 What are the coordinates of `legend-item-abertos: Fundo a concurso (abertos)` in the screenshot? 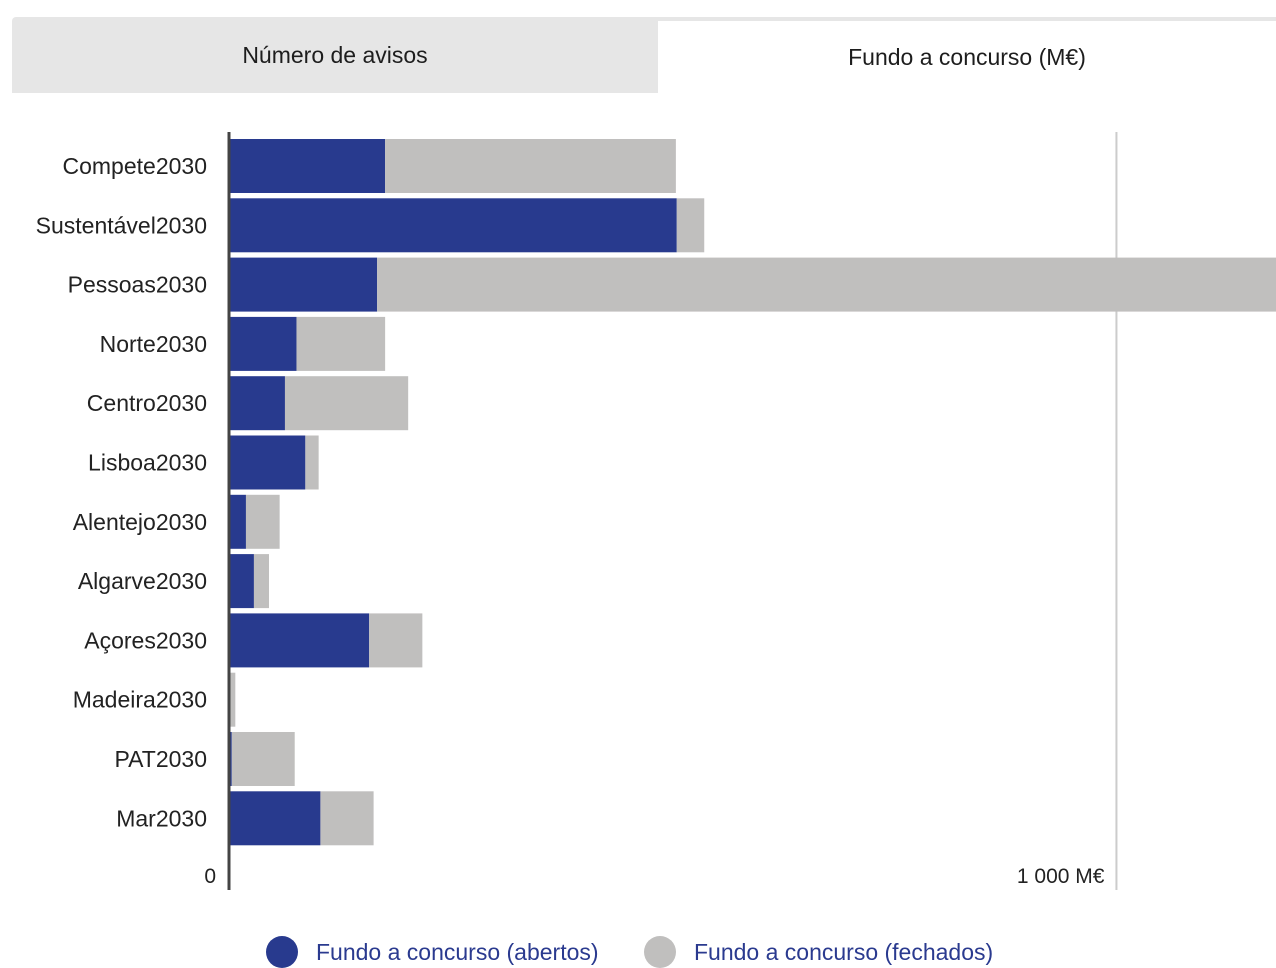 It's located at (432, 952).